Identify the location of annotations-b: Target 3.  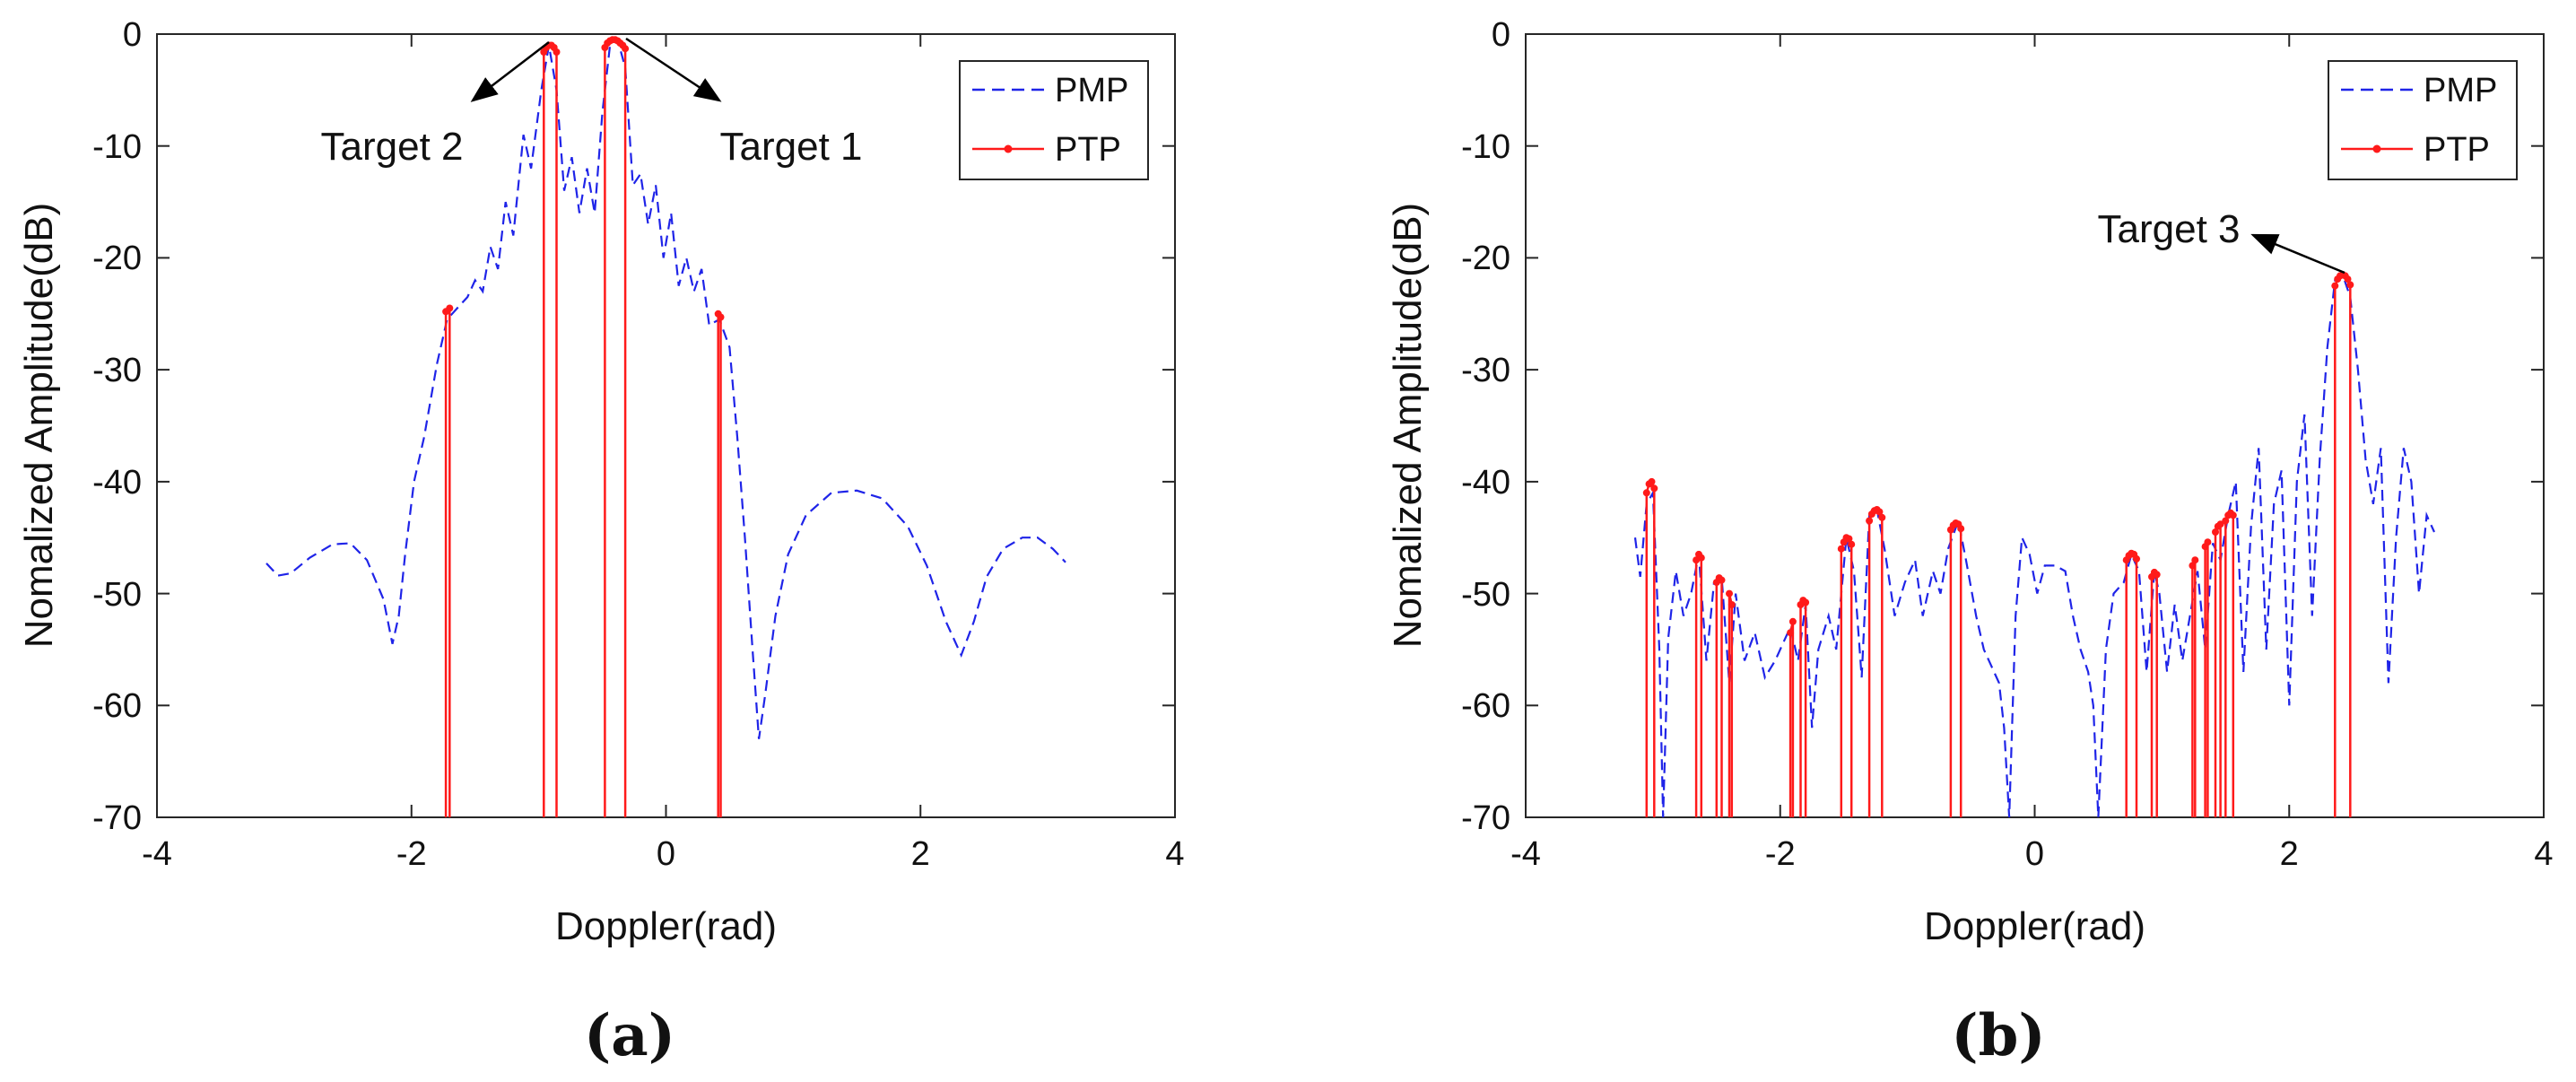
(2221, 241).